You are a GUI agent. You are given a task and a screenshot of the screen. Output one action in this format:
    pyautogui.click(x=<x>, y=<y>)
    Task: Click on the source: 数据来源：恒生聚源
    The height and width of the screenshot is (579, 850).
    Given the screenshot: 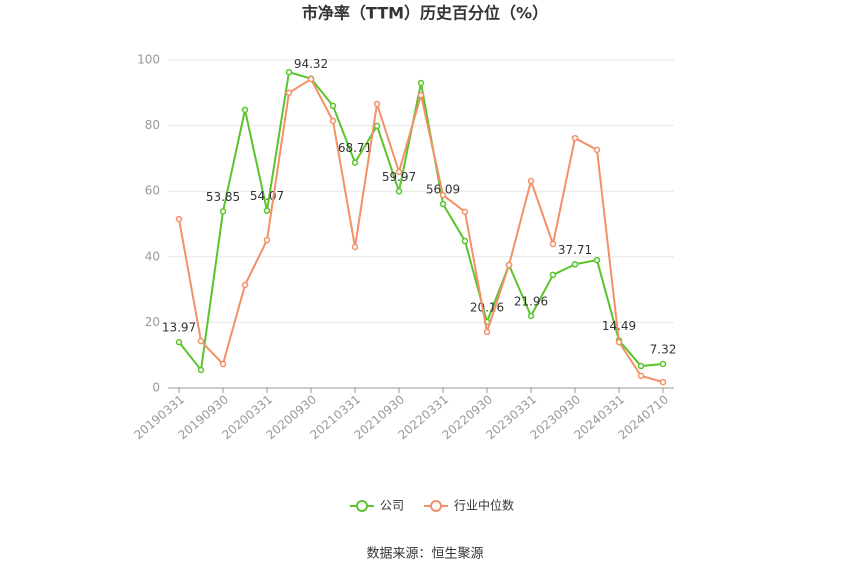 What is the action you would take?
    pyautogui.click(x=424, y=554)
    